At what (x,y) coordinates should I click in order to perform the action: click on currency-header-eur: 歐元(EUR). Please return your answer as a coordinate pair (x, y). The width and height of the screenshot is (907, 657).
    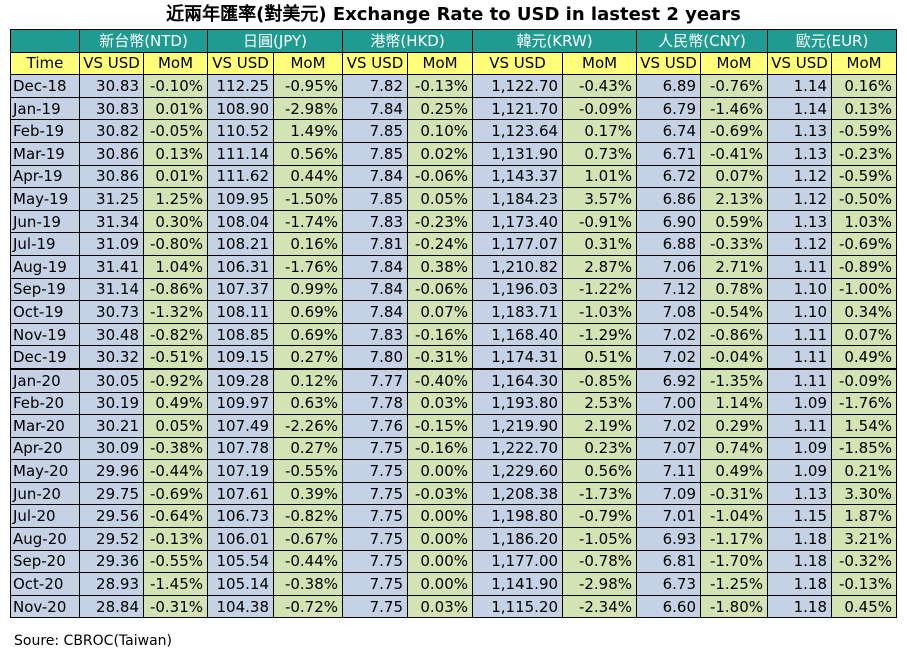
    Looking at the image, I should click on (832, 41).